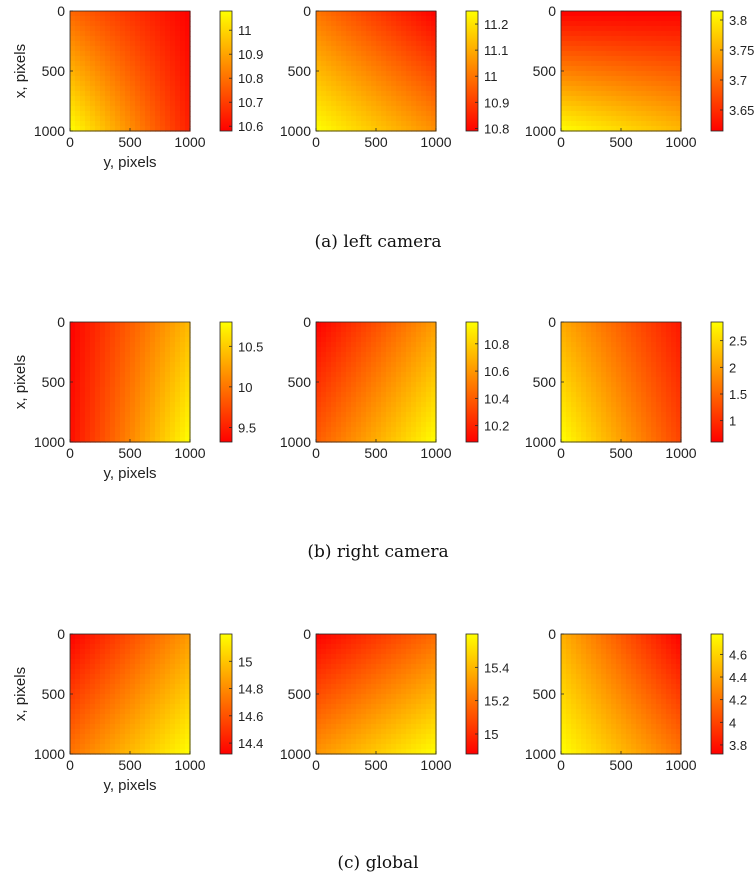  Describe the element at coordinates (54, 382) in the screenshot. I see `y-tick-label: 500` at that location.